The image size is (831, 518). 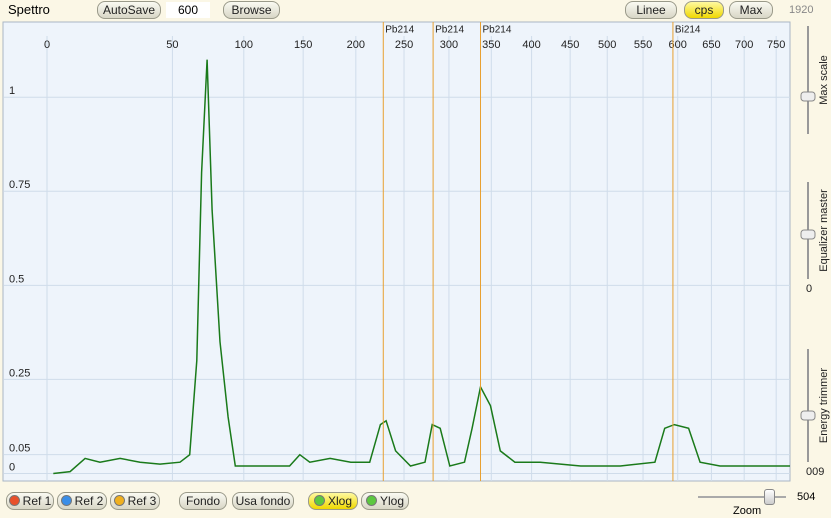 I want to click on cps-button: cps, so click(x=704, y=10).